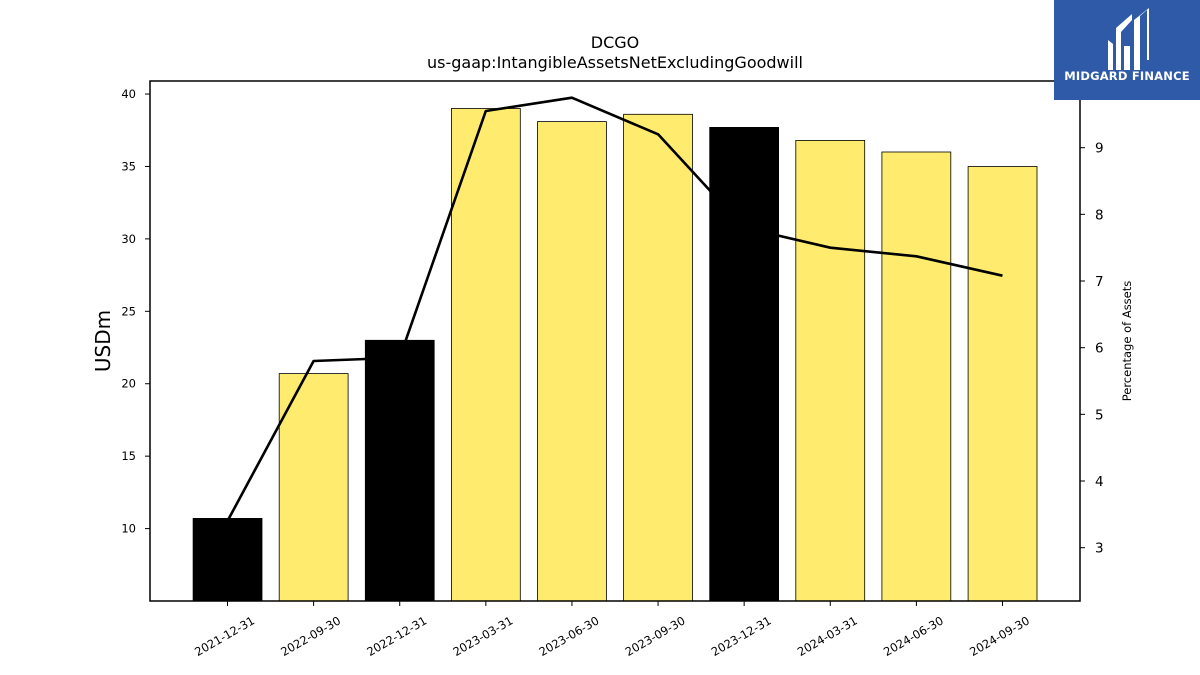 This screenshot has height=675, width=1200. Describe the element at coordinates (741, 636) in the screenshot. I see `x-tick-label-2023-12-31: 2023-12-31` at that location.